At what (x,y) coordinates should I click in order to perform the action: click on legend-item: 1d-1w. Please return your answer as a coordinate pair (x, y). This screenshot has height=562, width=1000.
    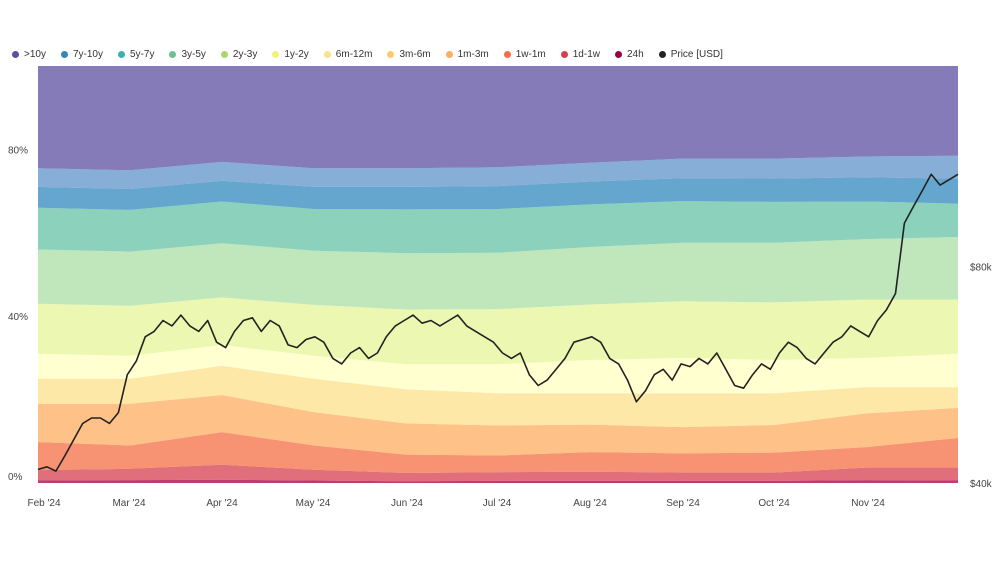
    Looking at the image, I should click on (580, 54).